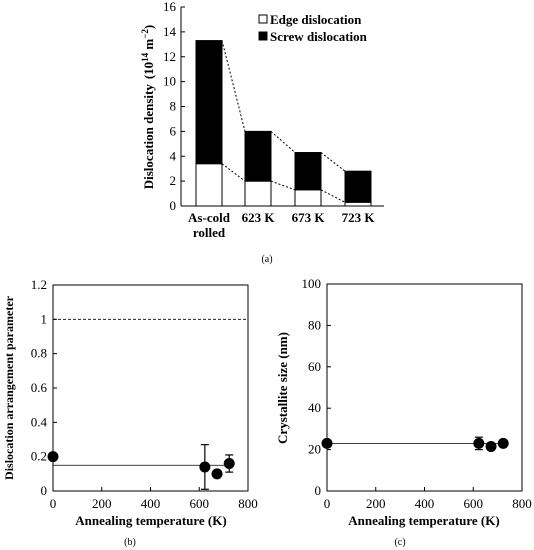  I want to click on panel-c-caption: (c), so click(399, 542).